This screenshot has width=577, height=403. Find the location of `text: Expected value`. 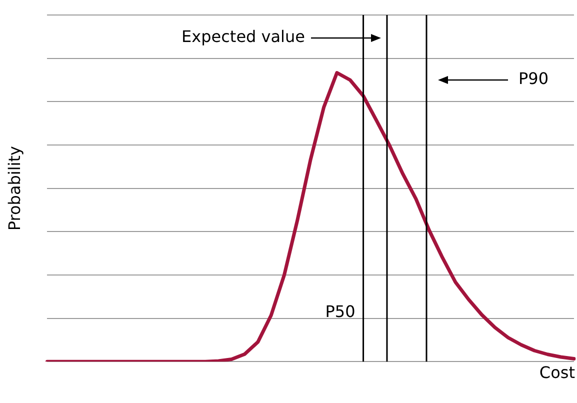

text: Expected value is located at coordinates (243, 36).